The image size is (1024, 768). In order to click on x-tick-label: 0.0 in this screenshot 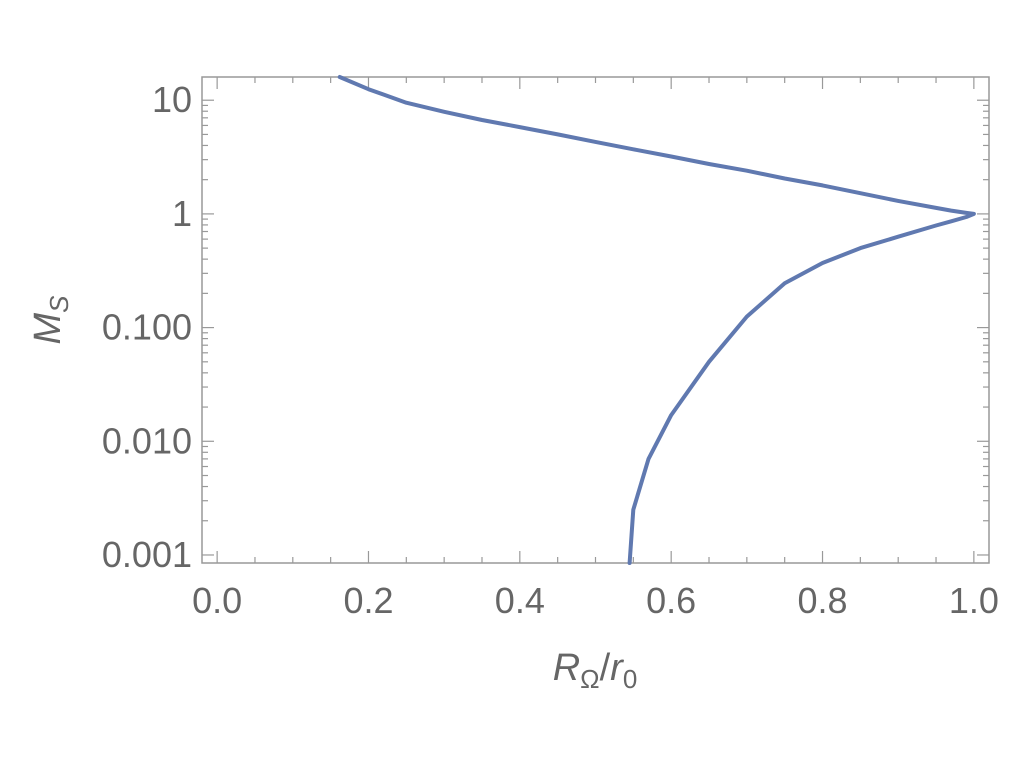, I will do `click(217, 600)`.